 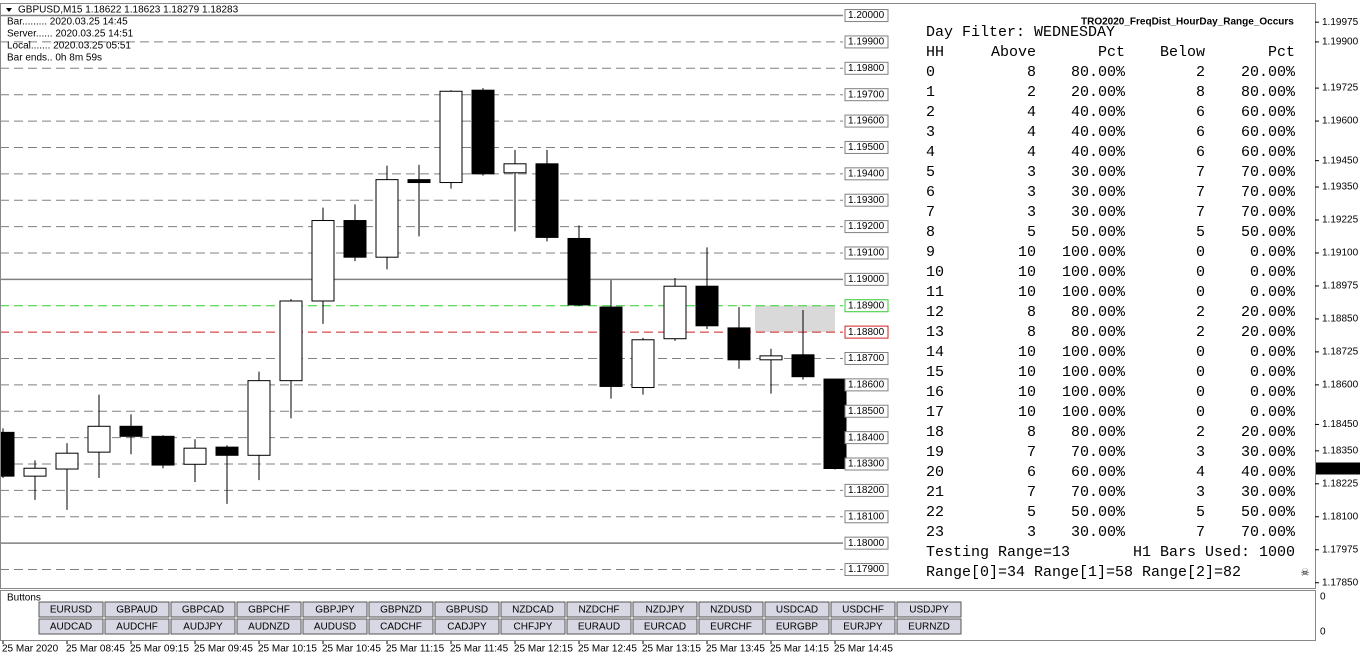 I want to click on table-cell: 0.00%, so click(x=1273, y=252).